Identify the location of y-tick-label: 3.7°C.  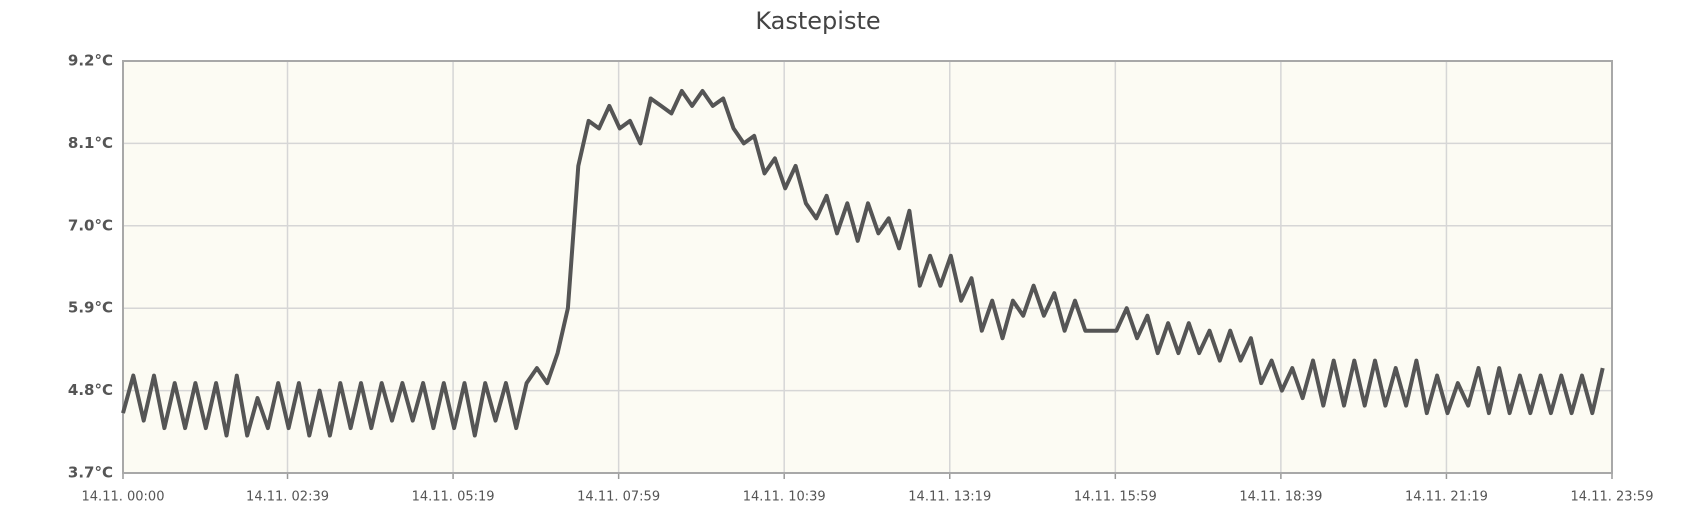
(90, 473).